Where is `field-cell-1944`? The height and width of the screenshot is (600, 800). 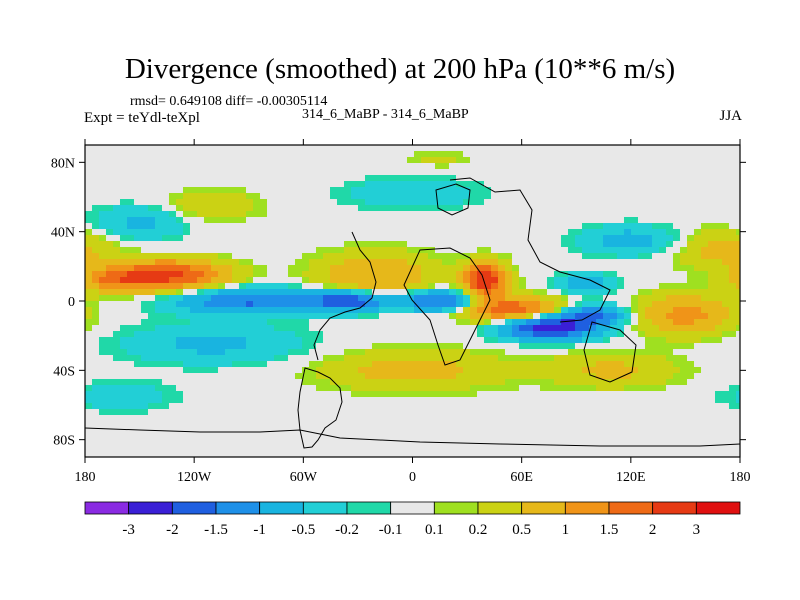
field-cell-1944 is located at coordinates (537, 268).